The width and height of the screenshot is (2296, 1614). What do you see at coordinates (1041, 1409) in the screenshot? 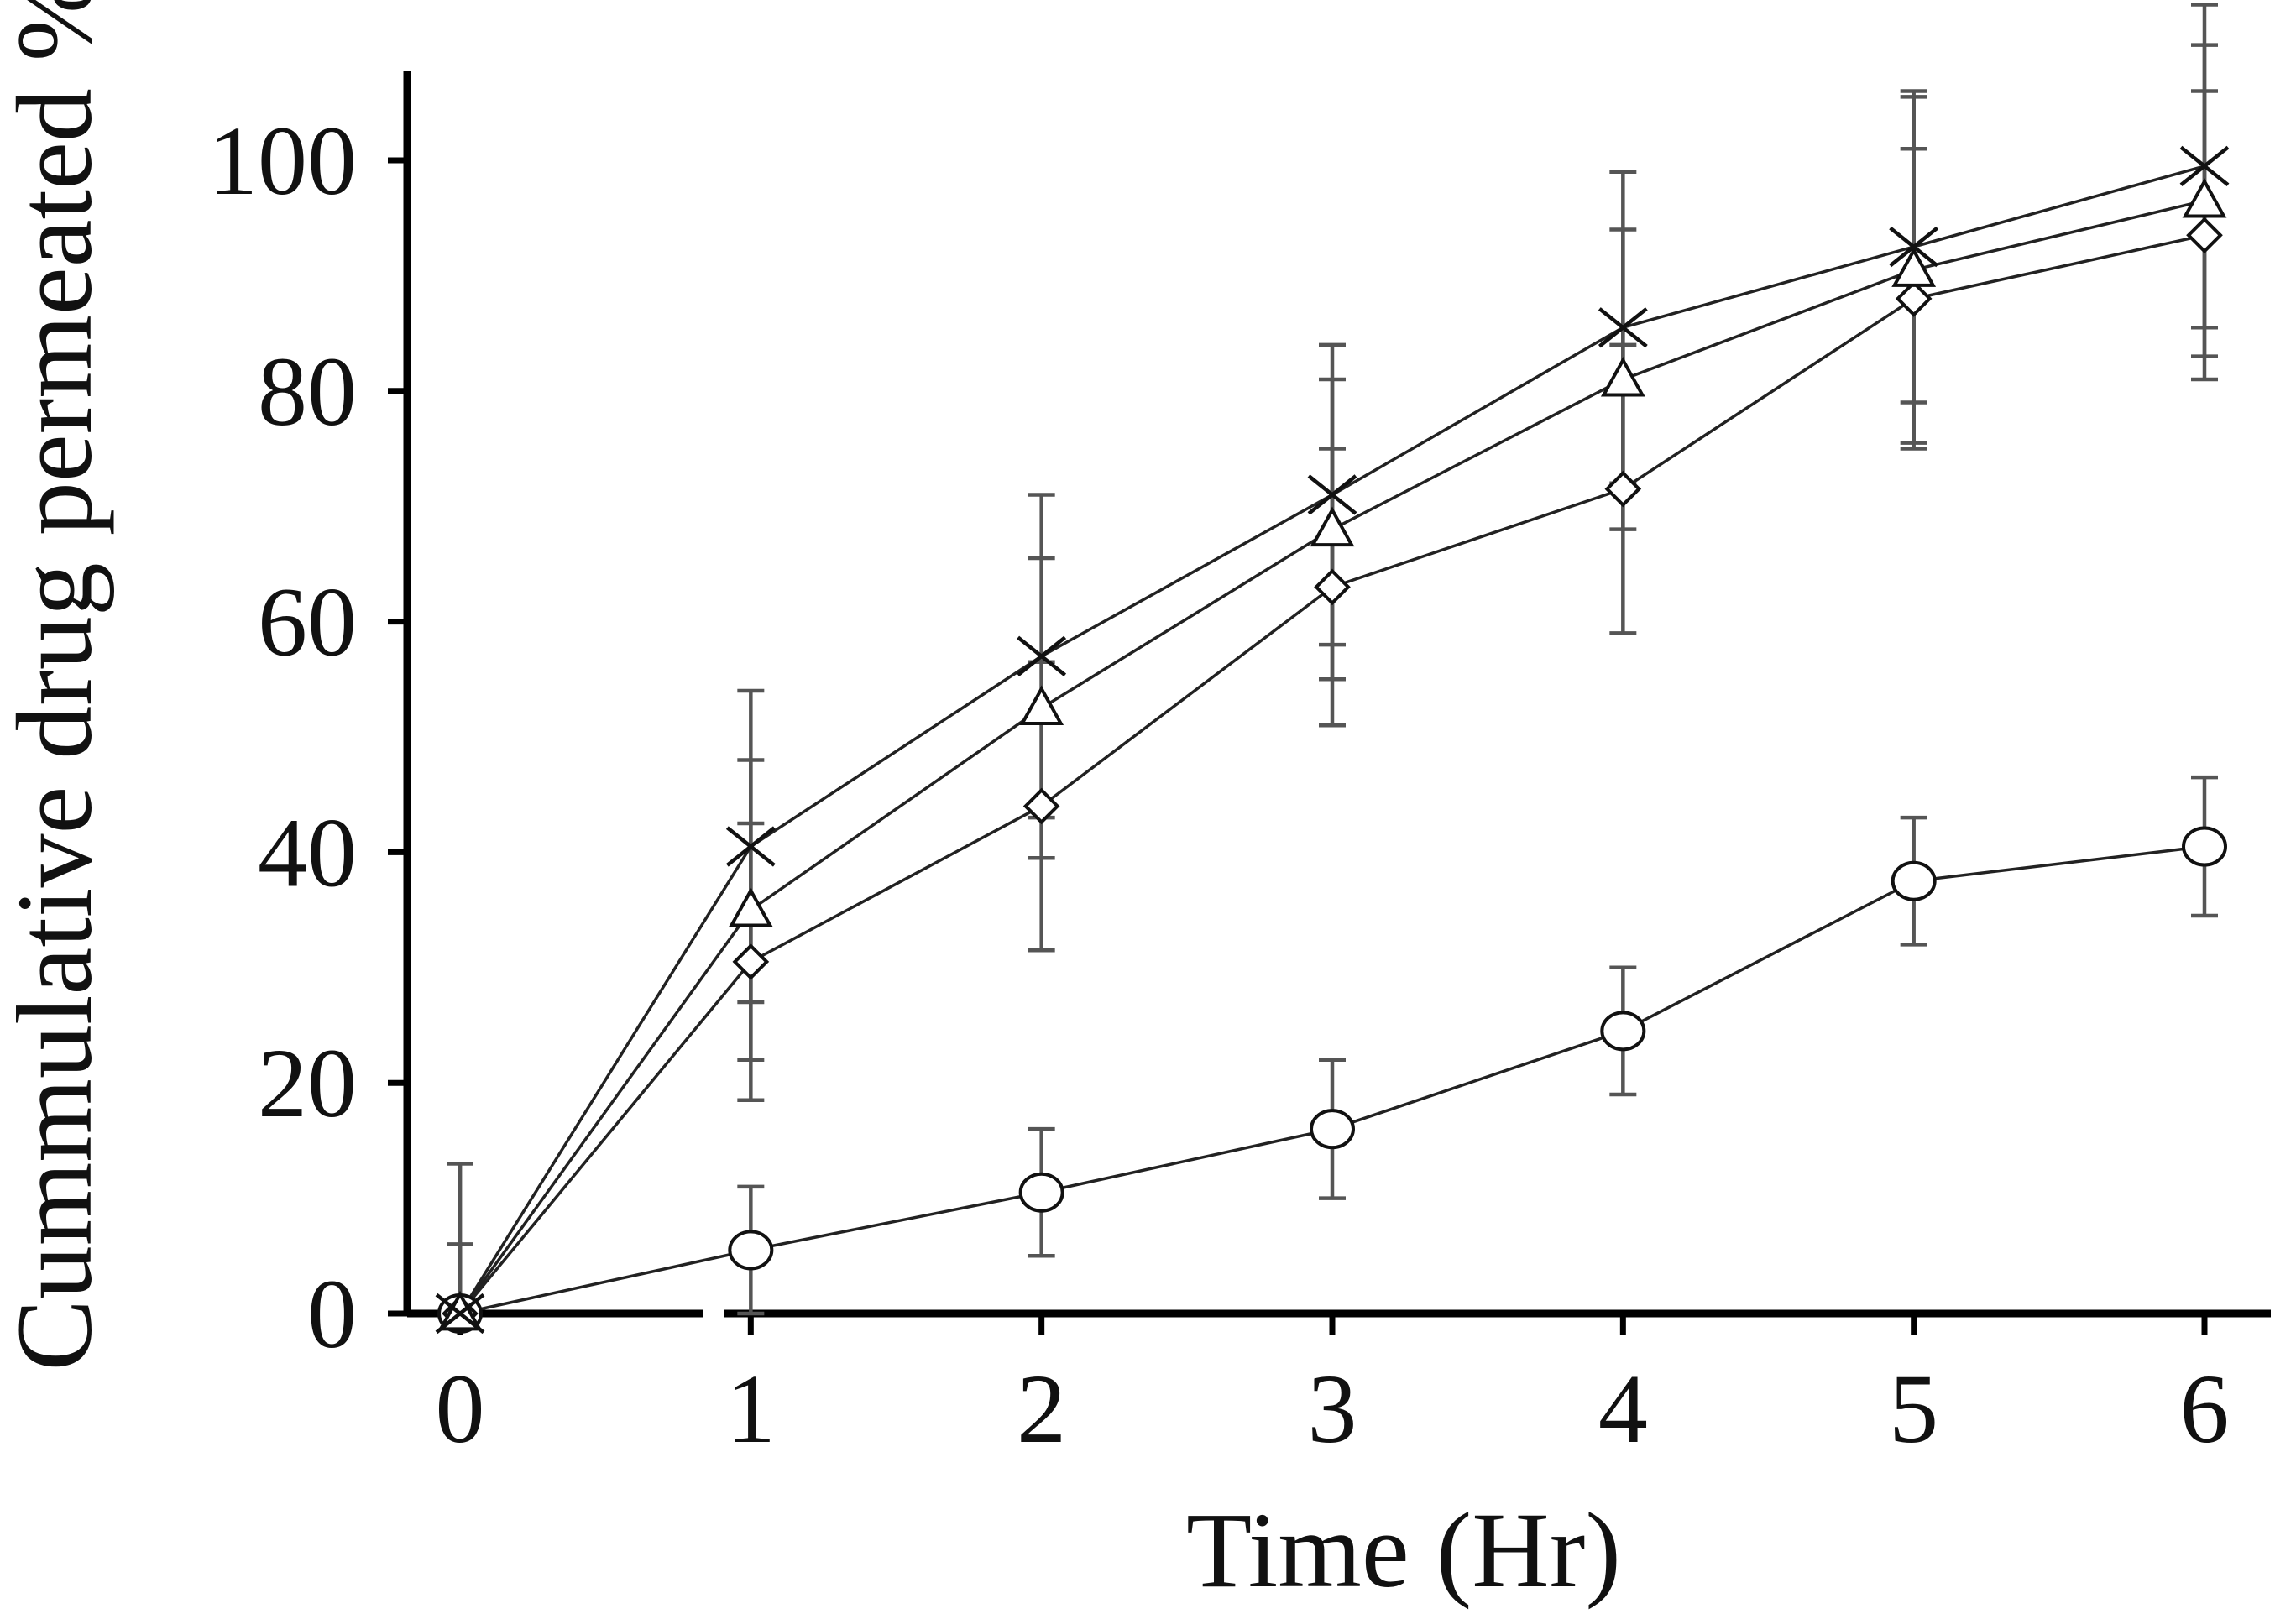
I see `x-tick-label: 2` at bounding box center [1041, 1409].